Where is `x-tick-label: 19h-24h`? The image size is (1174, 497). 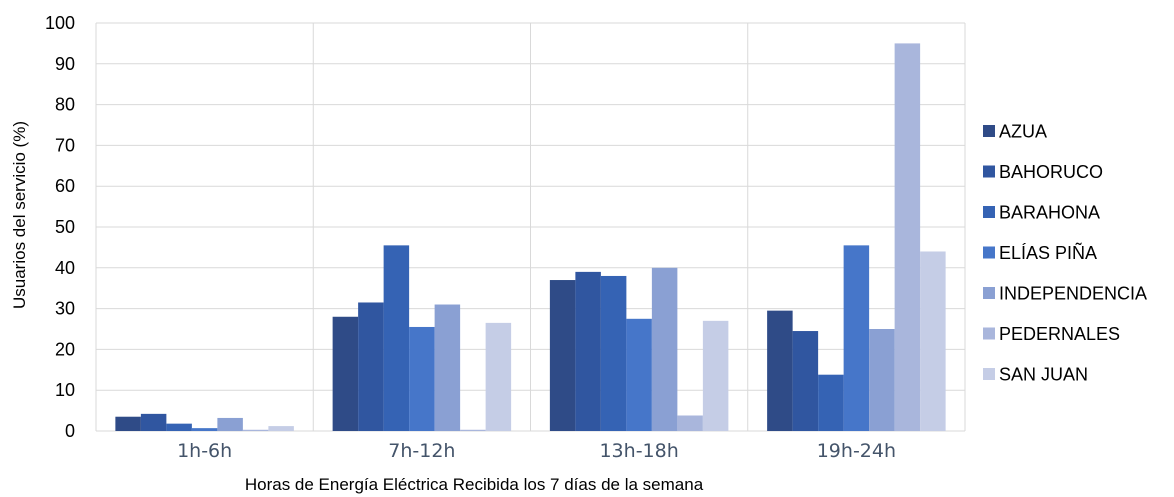
x-tick-label: 19h-24h is located at coordinates (856, 451).